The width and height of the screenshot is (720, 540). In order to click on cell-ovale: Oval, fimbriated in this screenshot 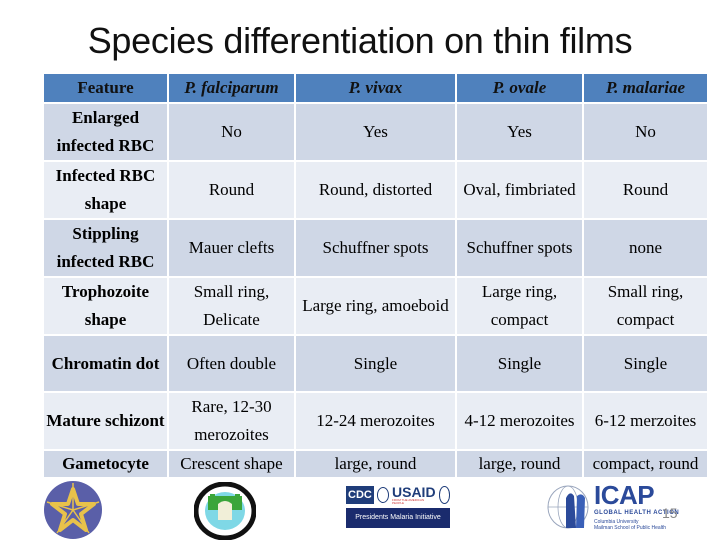, I will do `click(519, 190)`.